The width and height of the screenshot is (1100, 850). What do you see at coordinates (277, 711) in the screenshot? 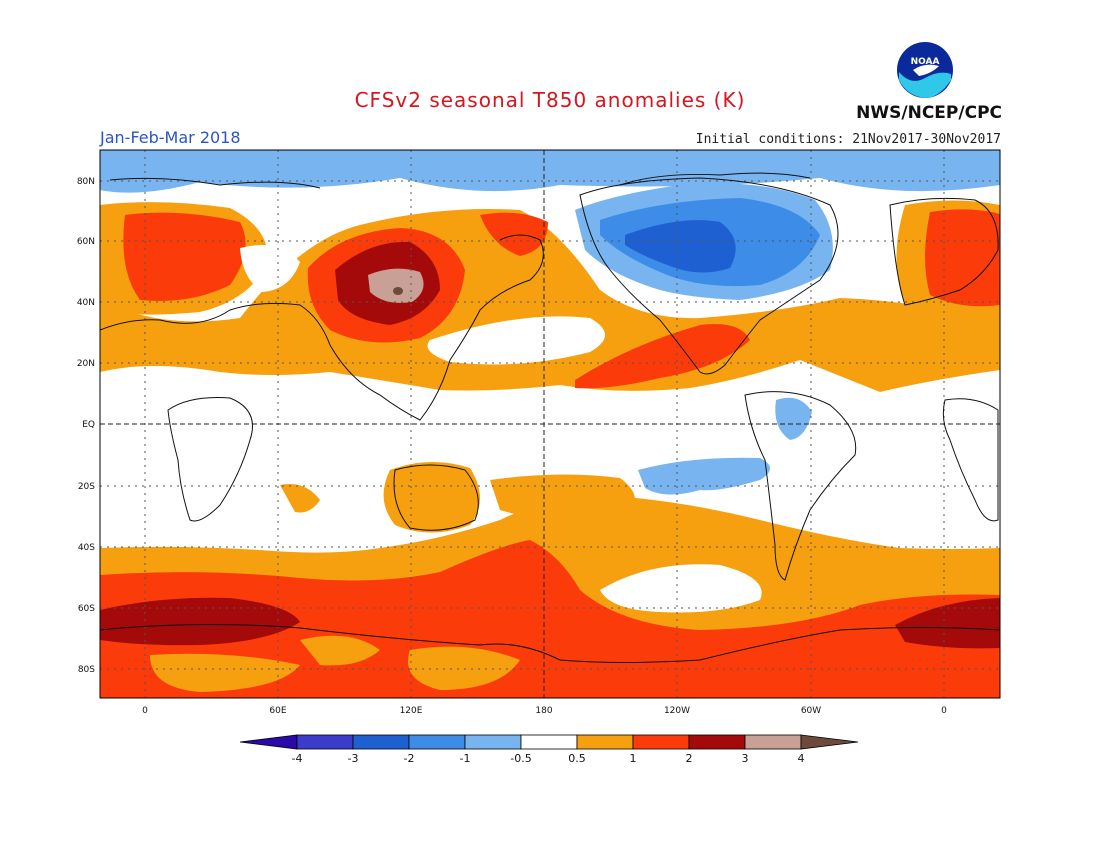
I see `lon-label: 60E` at bounding box center [277, 711].